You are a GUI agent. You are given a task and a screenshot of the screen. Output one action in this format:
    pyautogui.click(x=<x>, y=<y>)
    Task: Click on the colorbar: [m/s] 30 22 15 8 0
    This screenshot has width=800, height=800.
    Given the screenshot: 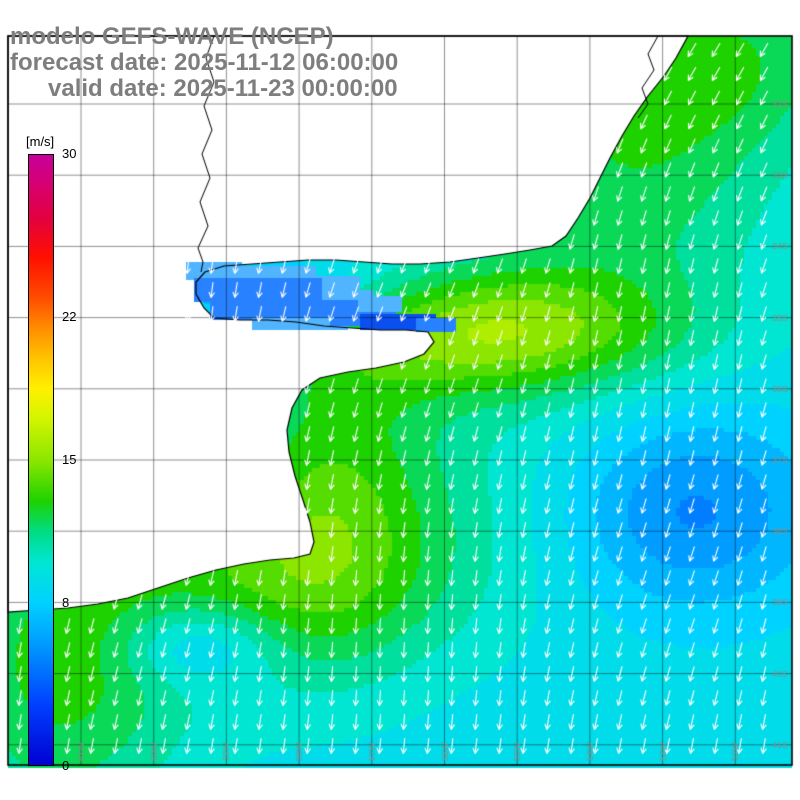 What is the action you would take?
    pyautogui.click(x=72, y=459)
    